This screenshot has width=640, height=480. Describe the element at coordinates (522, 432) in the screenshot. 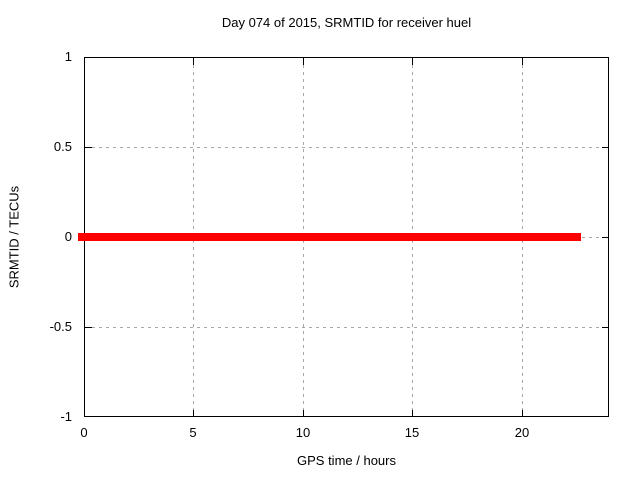

I see `x-tick-label-20: 20` at that location.